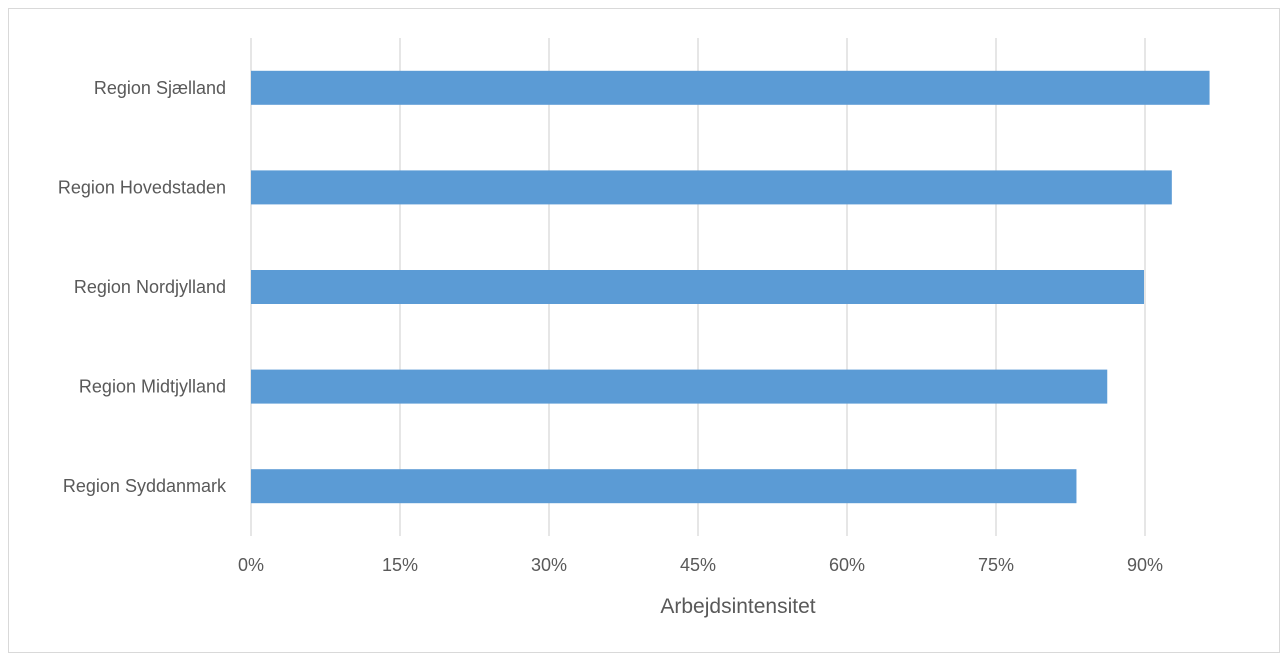 Image resolution: width=1282 pixels, height=653 pixels. What do you see at coordinates (549, 565) in the screenshot?
I see `x-tick-label: 30%` at bounding box center [549, 565].